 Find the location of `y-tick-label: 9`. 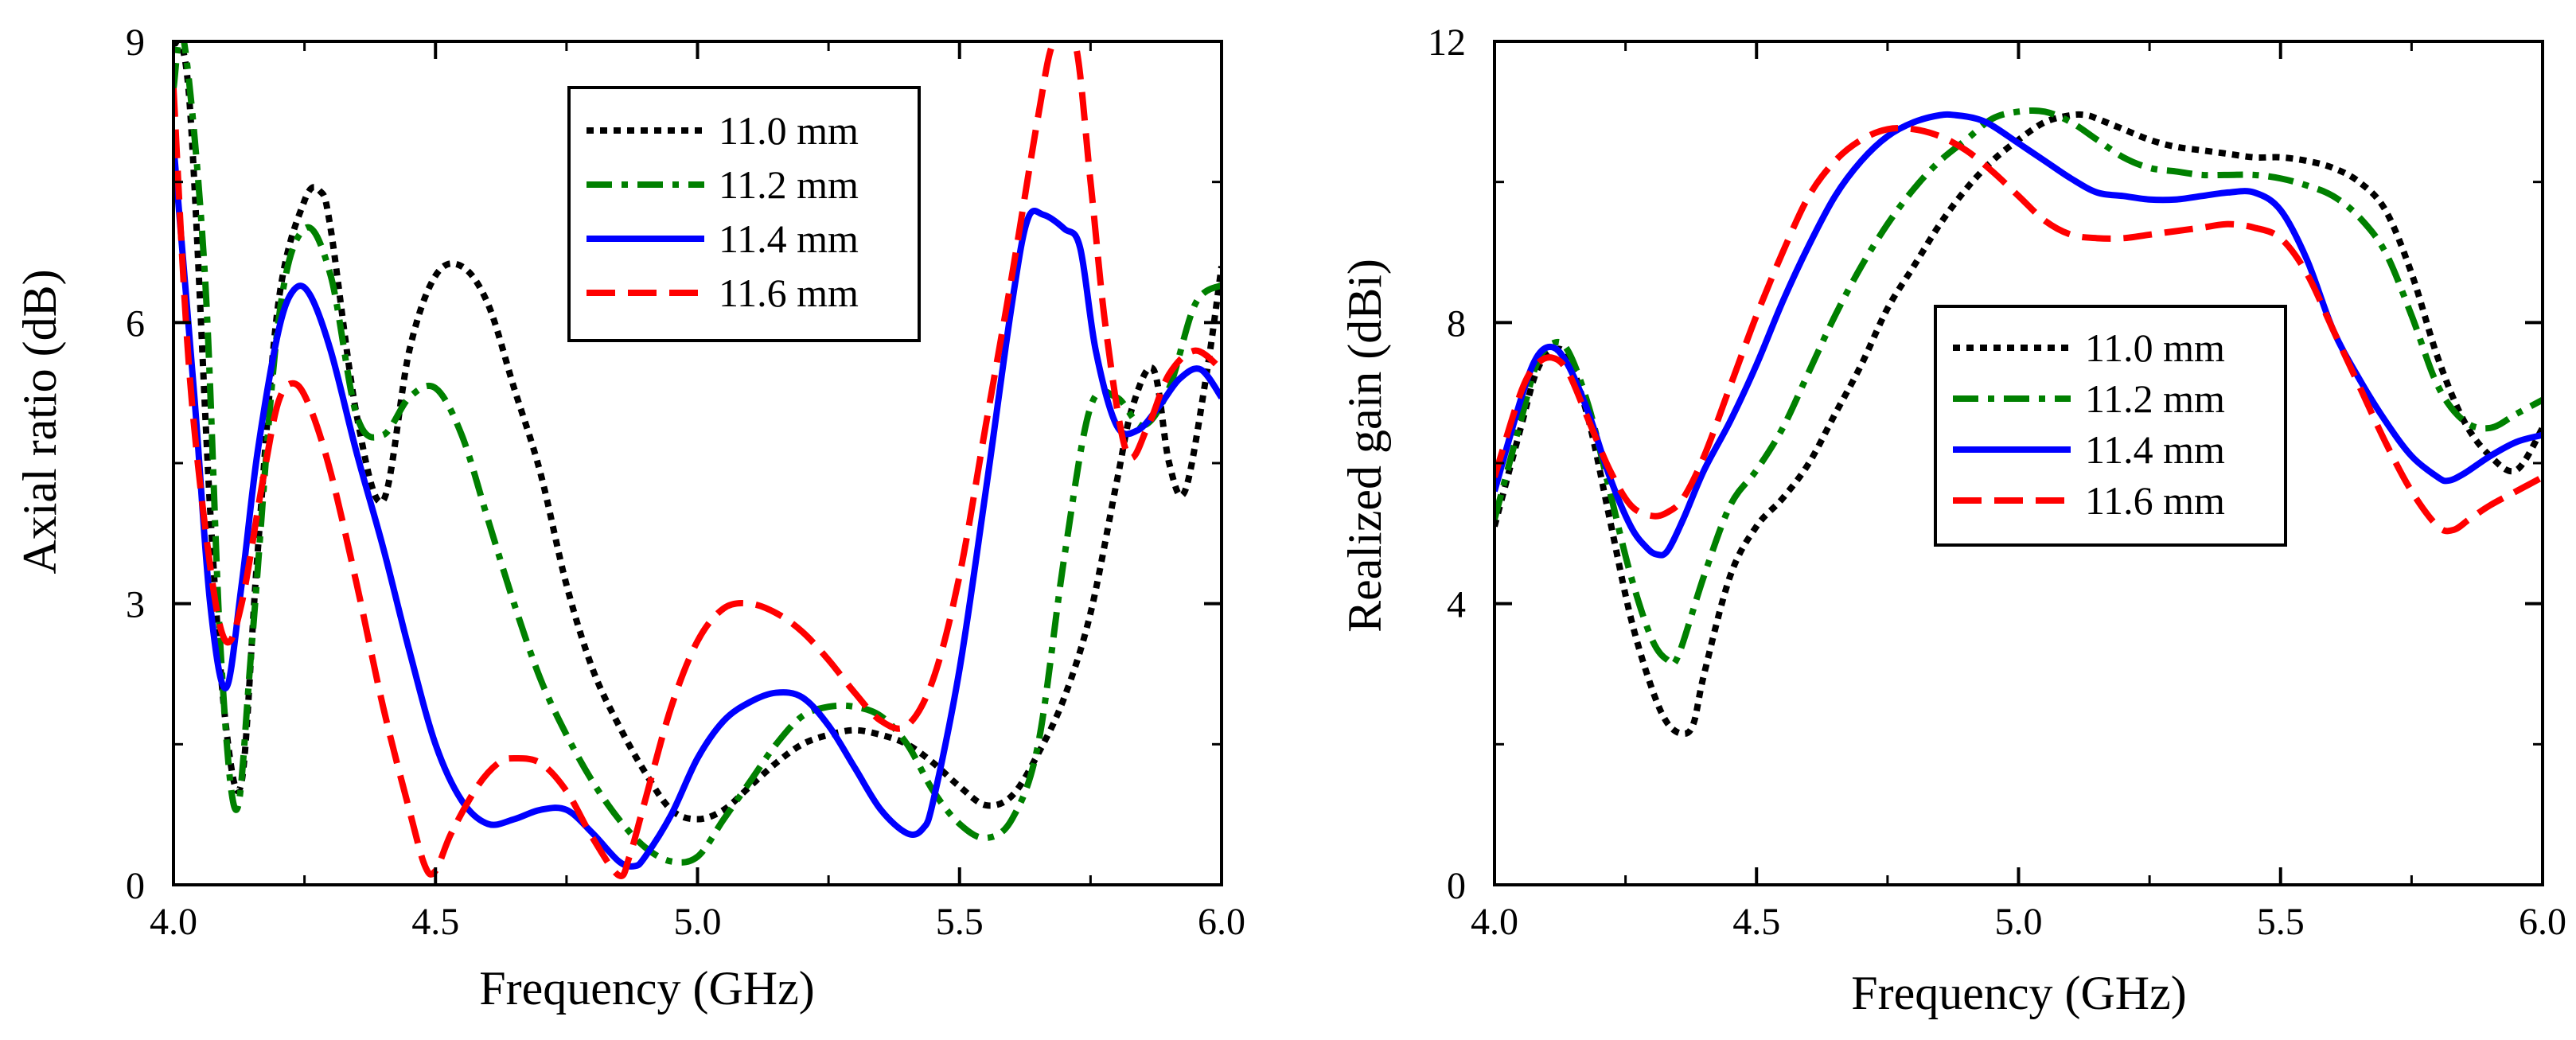

y-tick-label: 9 is located at coordinates (135, 42).